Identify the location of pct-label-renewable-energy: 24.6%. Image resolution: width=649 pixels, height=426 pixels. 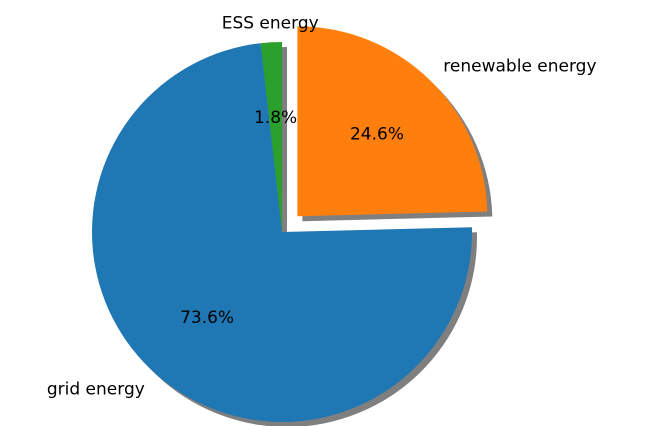
(377, 135).